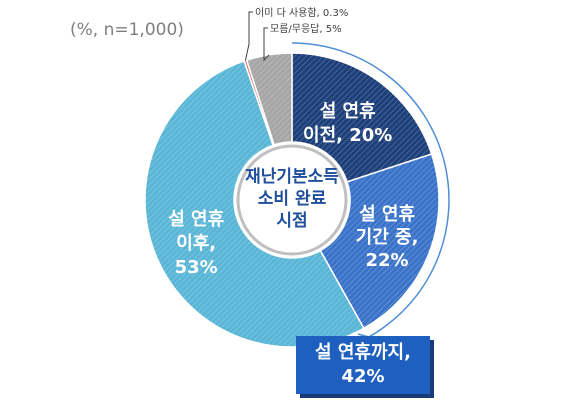 This screenshot has height=404, width=585. What do you see at coordinates (387, 237) in the screenshot?
I see `slice-label-1-1: 기간 중,` at bounding box center [387, 237].